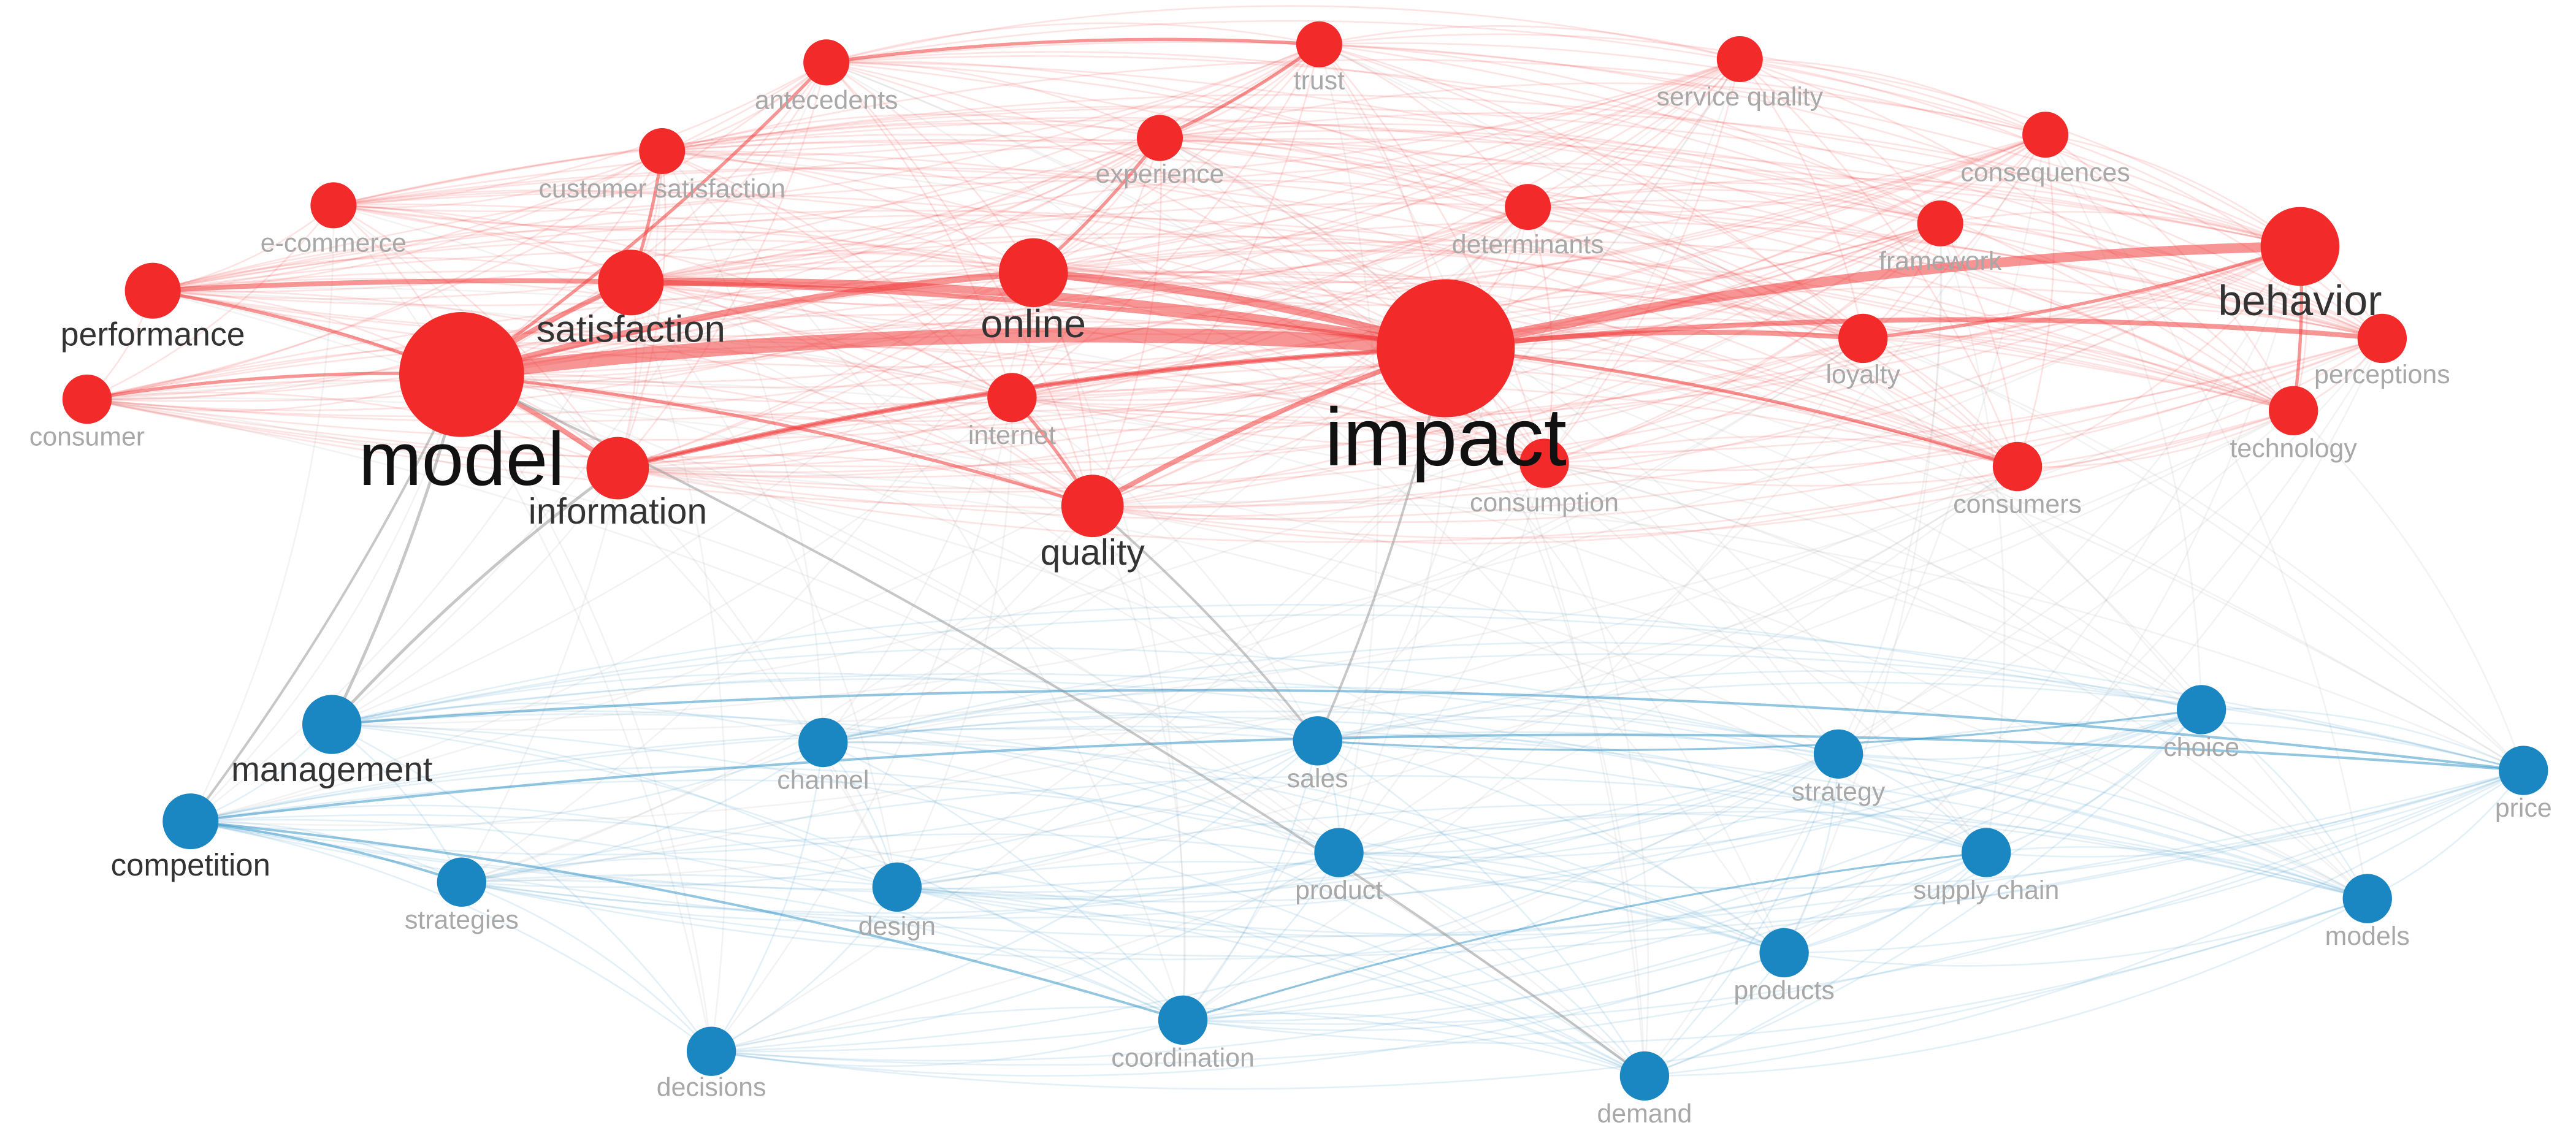 The image size is (2576, 1141). I want to click on node-label: experience, so click(1160, 174).